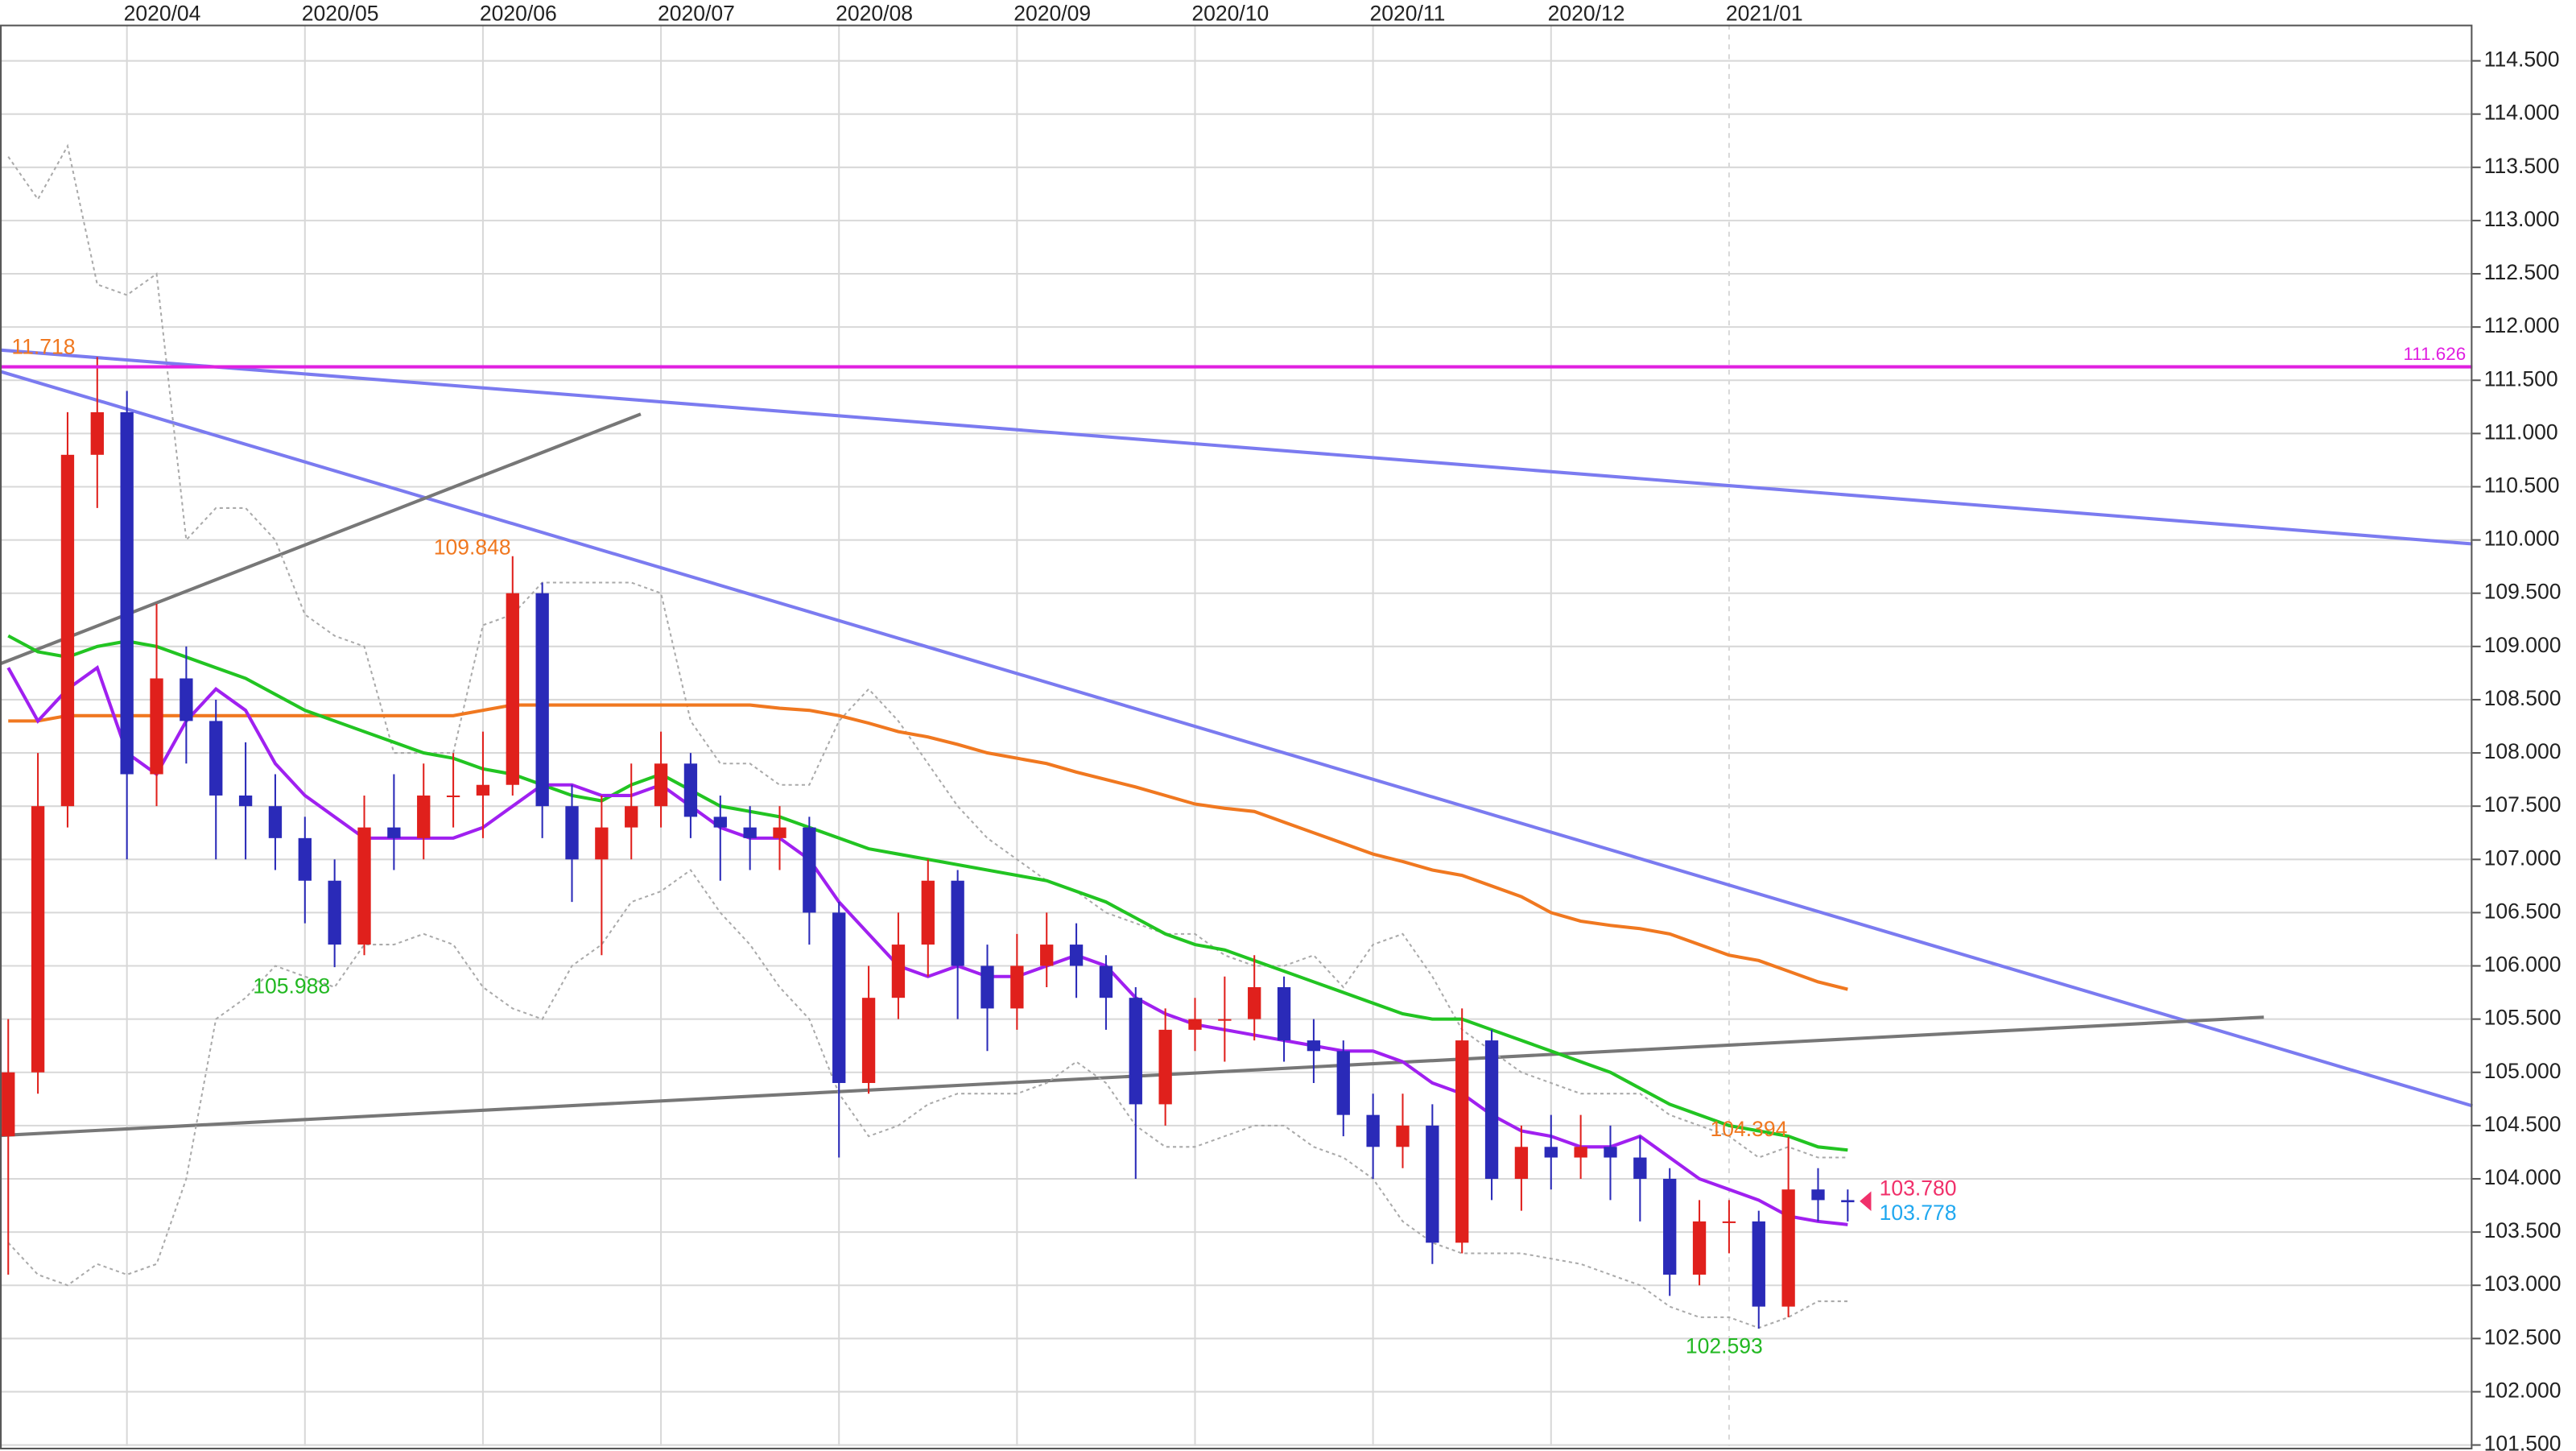 The height and width of the screenshot is (1451, 2576). Describe the element at coordinates (1866, 1201) in the screenshot. I see `price-marker` at that location.